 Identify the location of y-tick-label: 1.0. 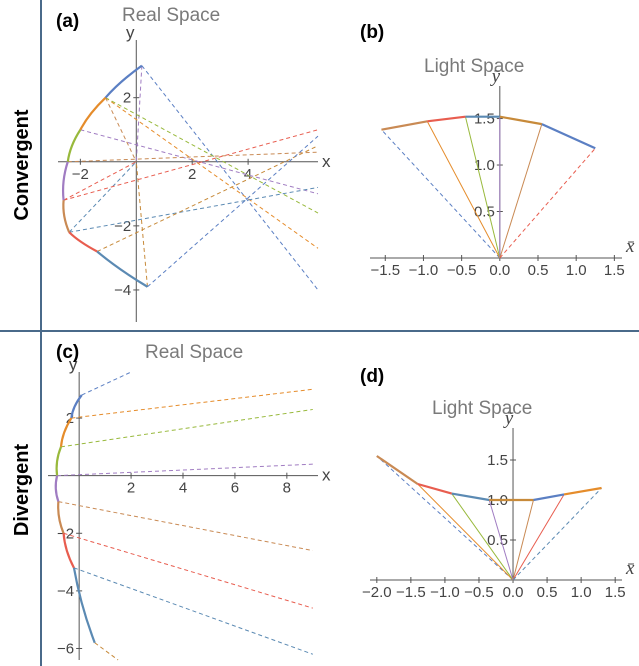
(484, 165).